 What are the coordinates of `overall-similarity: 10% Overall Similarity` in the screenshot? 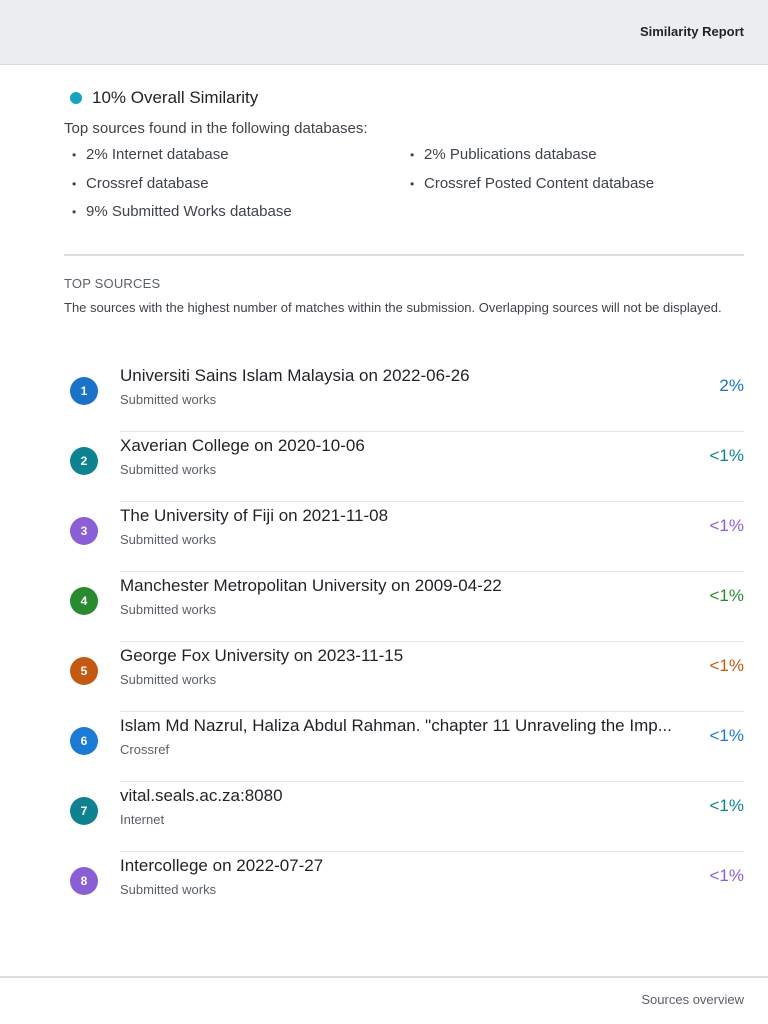 It's located at (164, 98).